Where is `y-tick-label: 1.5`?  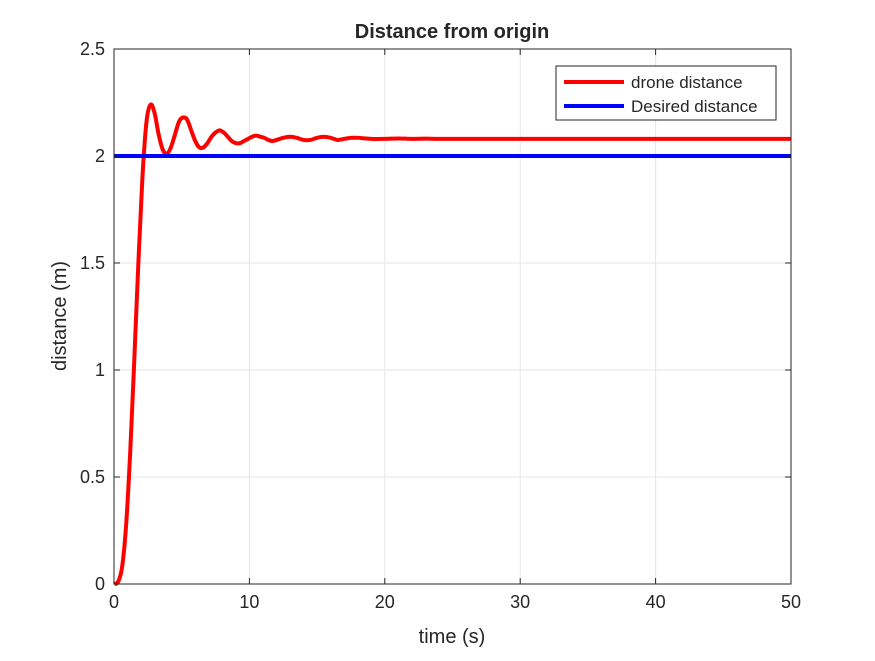 y-tick-label: 1.5 is located at coordinates (92, 263).